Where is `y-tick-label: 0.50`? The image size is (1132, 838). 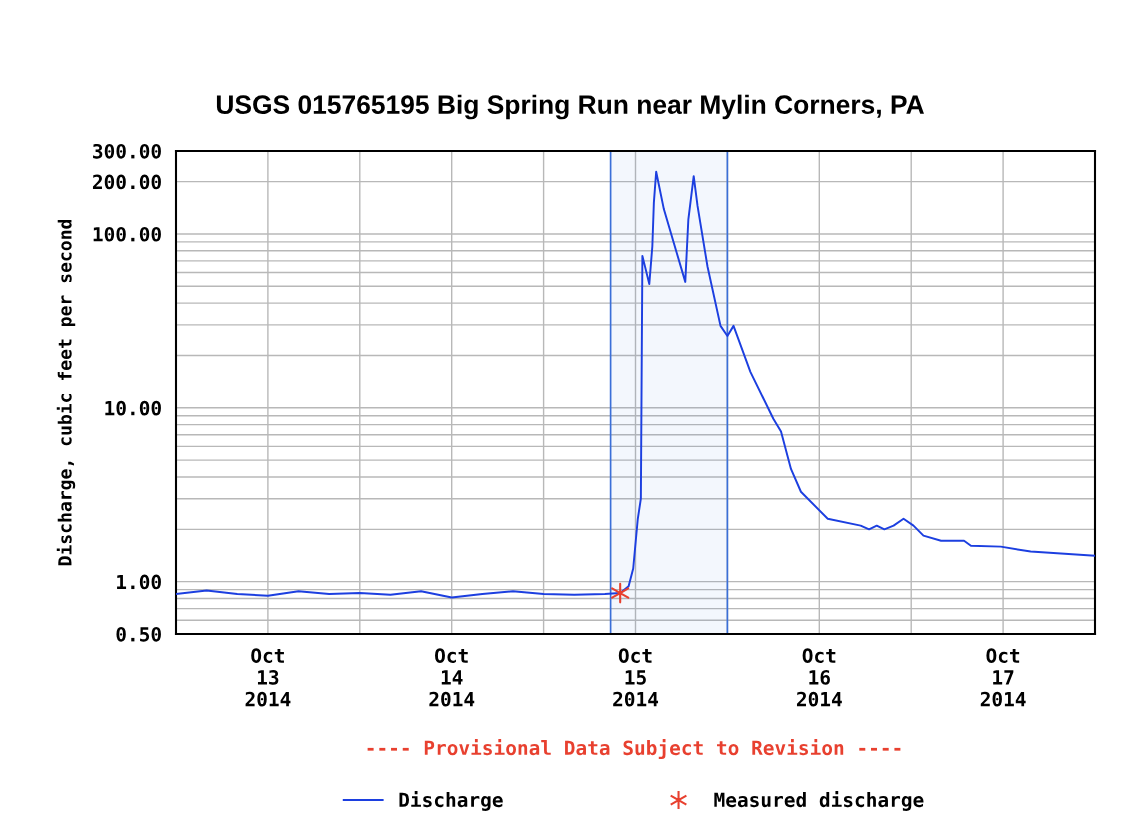
y-tick-label: 0.50 is located at coordinates (138, 634).